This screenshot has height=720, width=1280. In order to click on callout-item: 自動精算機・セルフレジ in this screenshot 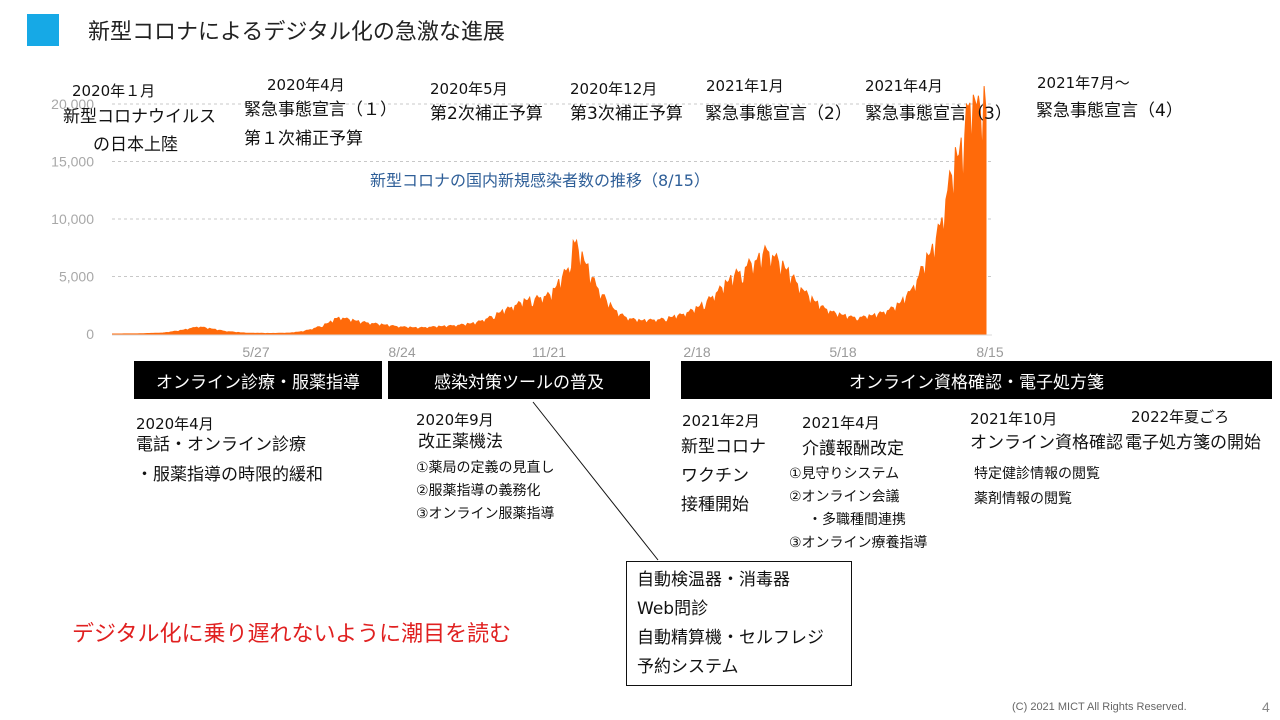, I will do `click(730, 638)`.